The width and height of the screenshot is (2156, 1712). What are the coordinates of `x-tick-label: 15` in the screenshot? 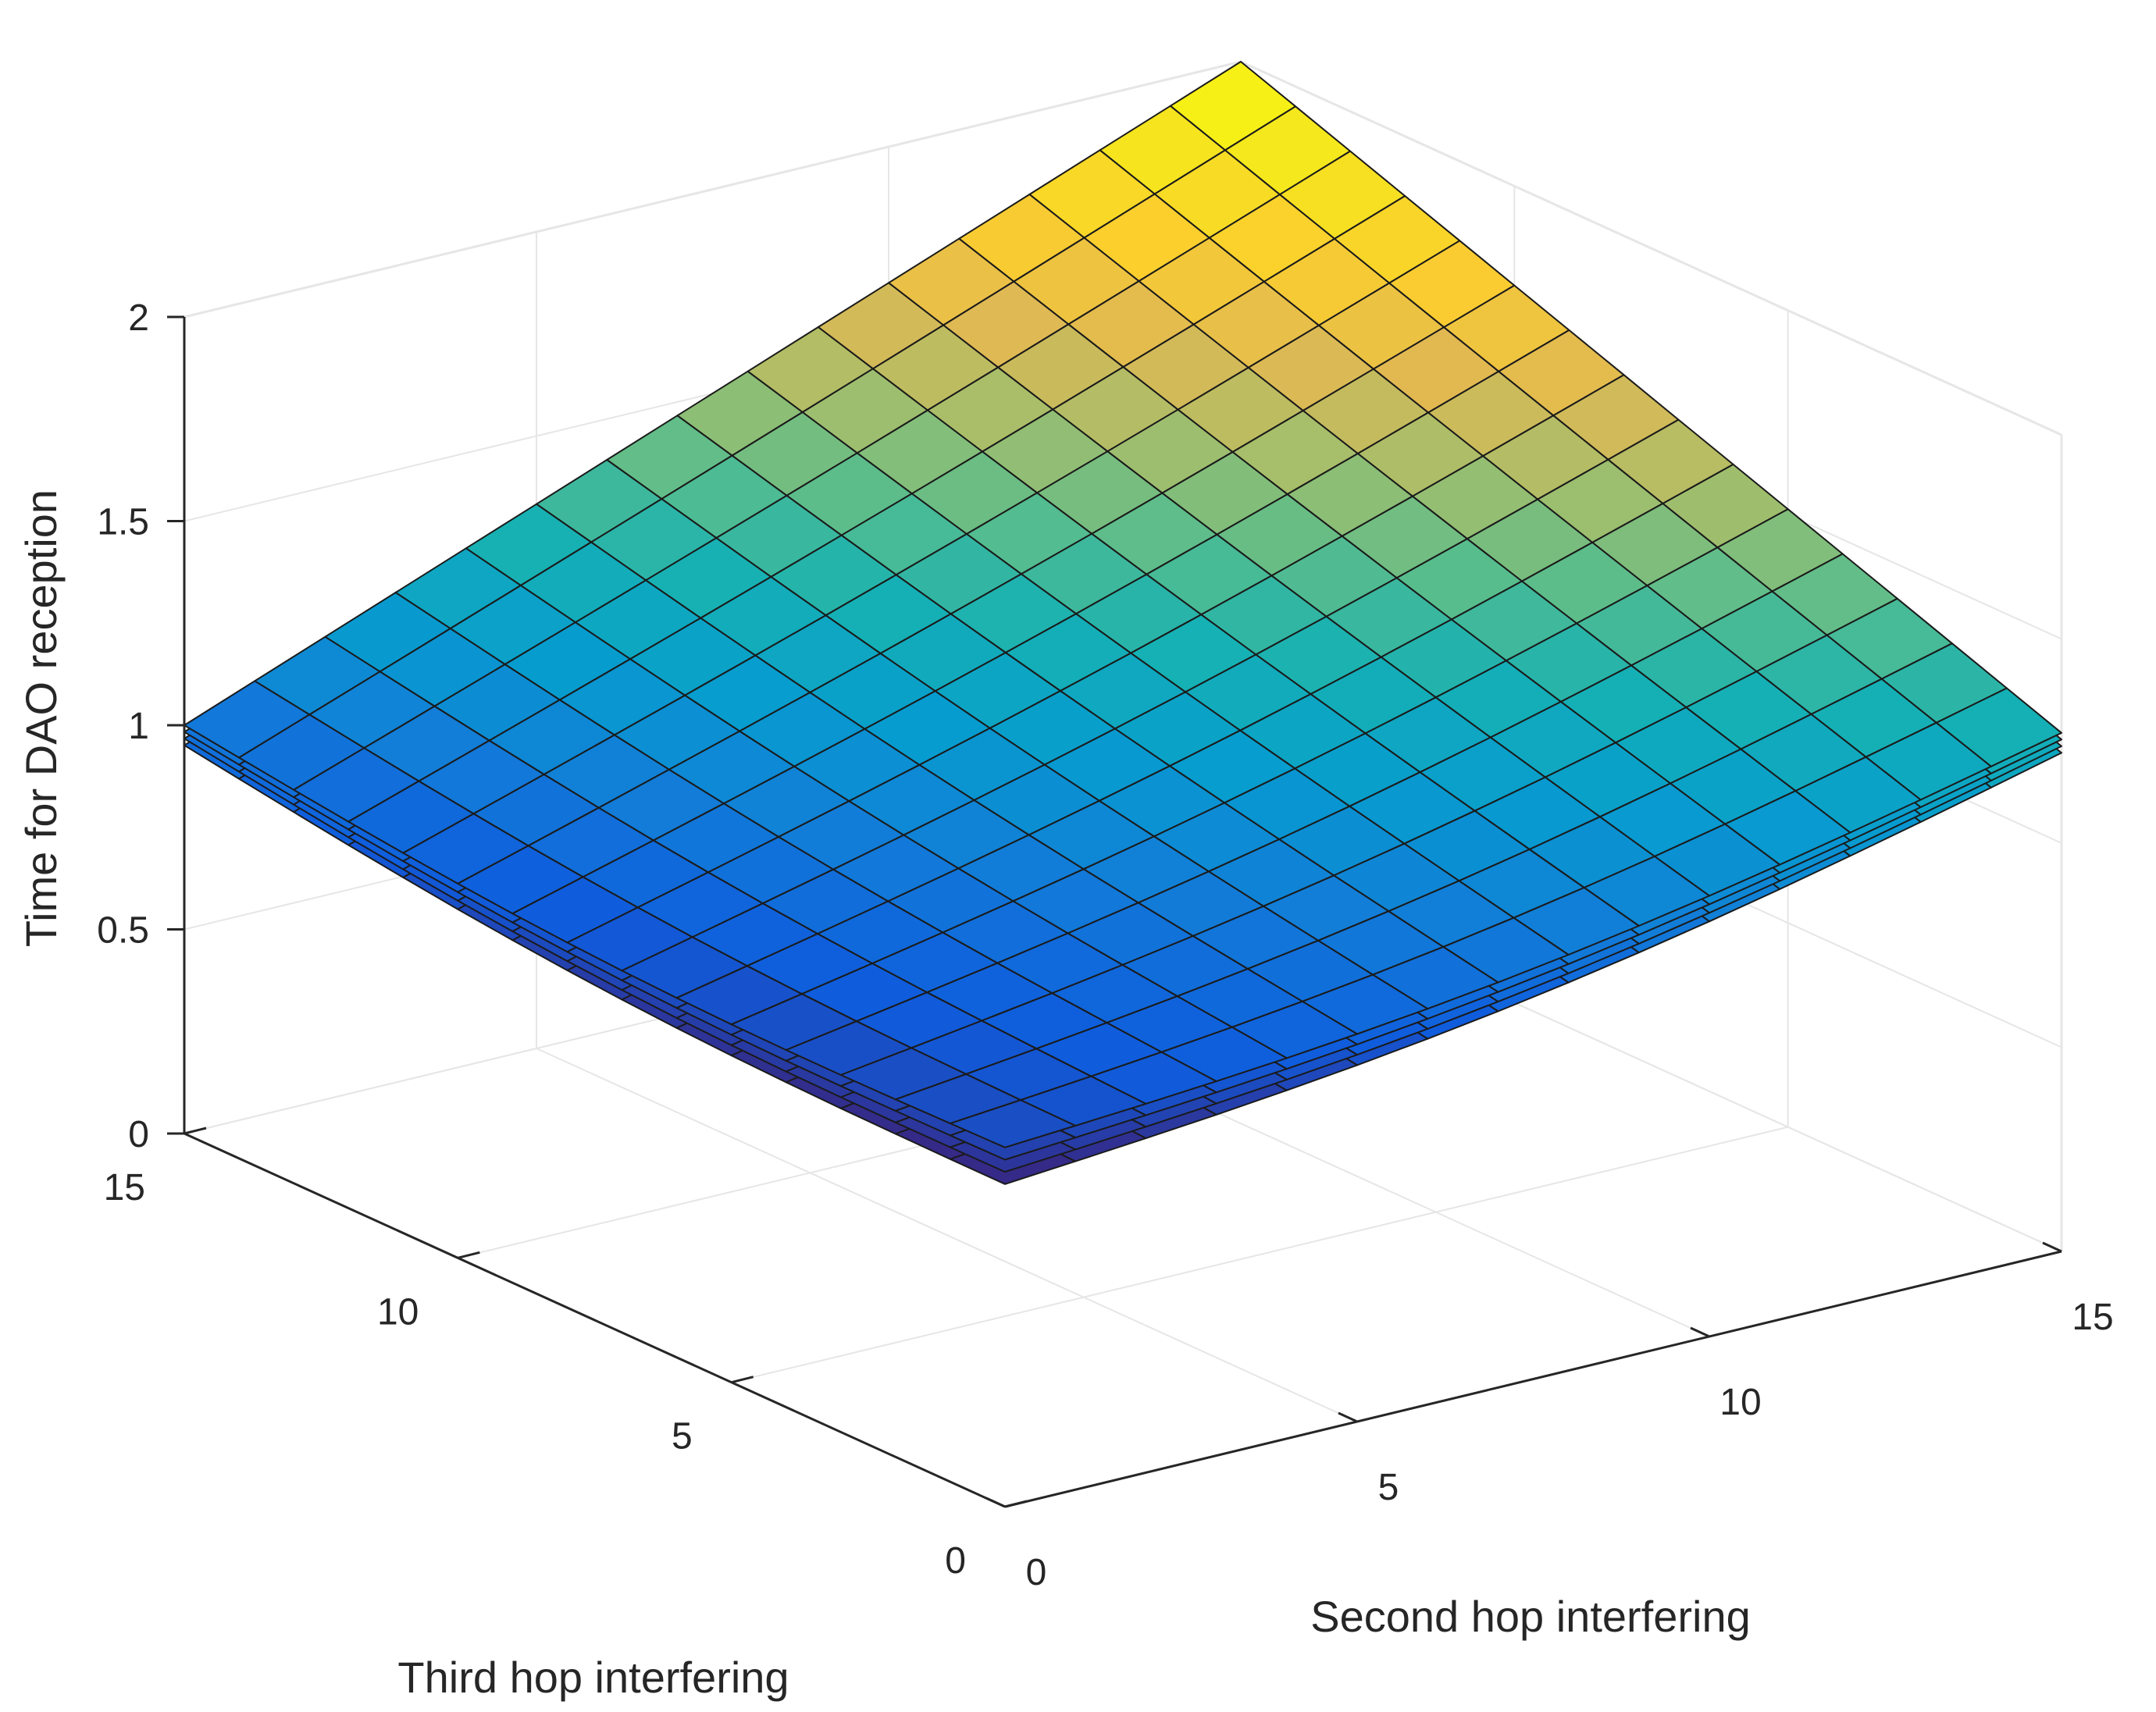 It's located at (2092, 1317).